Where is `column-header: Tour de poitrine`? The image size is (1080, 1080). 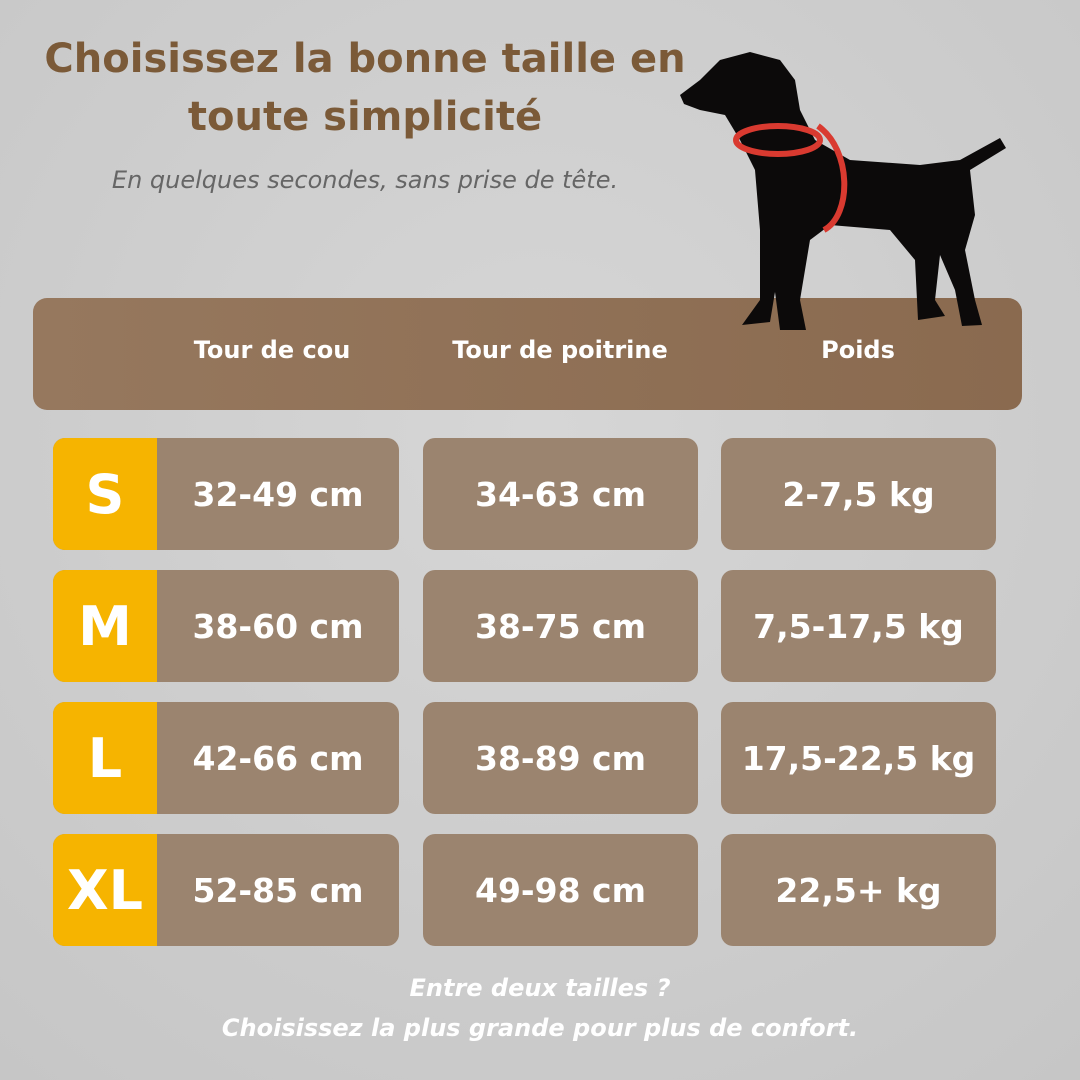
column-header: Tour de poitrine is located at coordinates (560, 350).